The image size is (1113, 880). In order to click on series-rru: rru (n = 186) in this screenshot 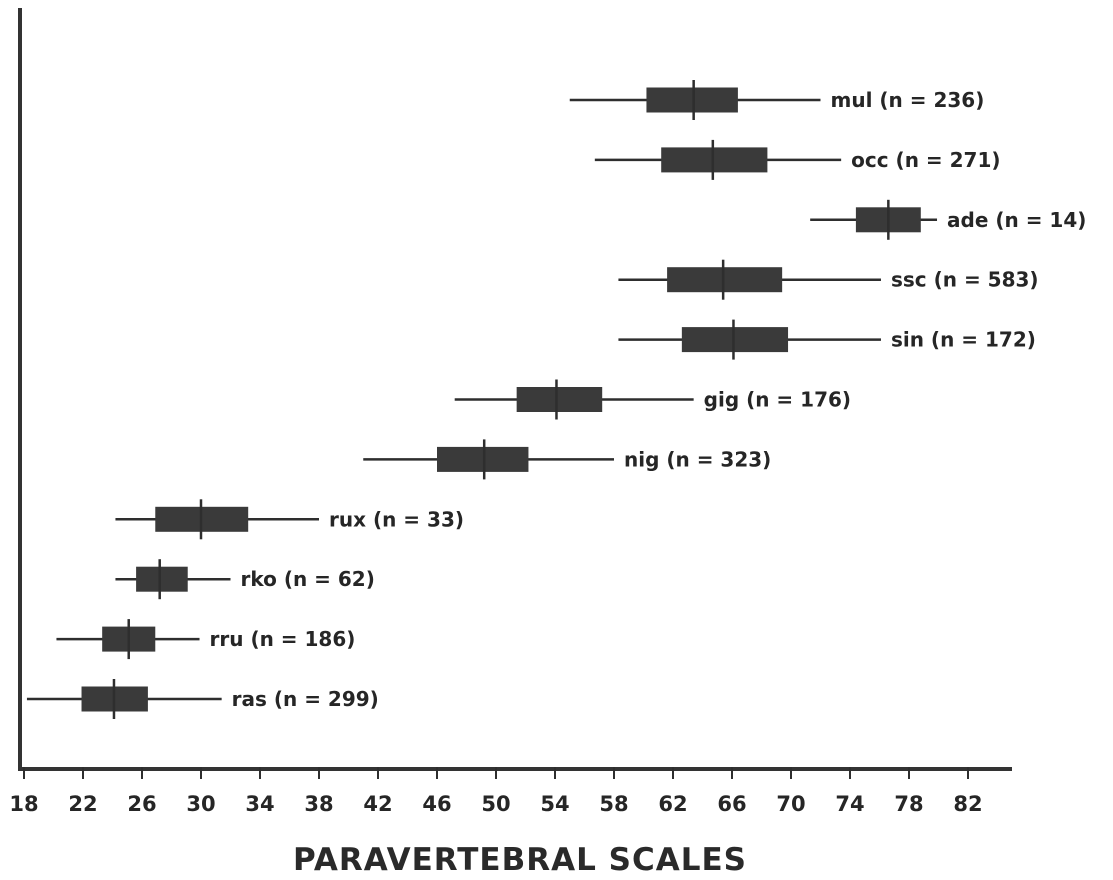, I will do `click(206, 639)`.